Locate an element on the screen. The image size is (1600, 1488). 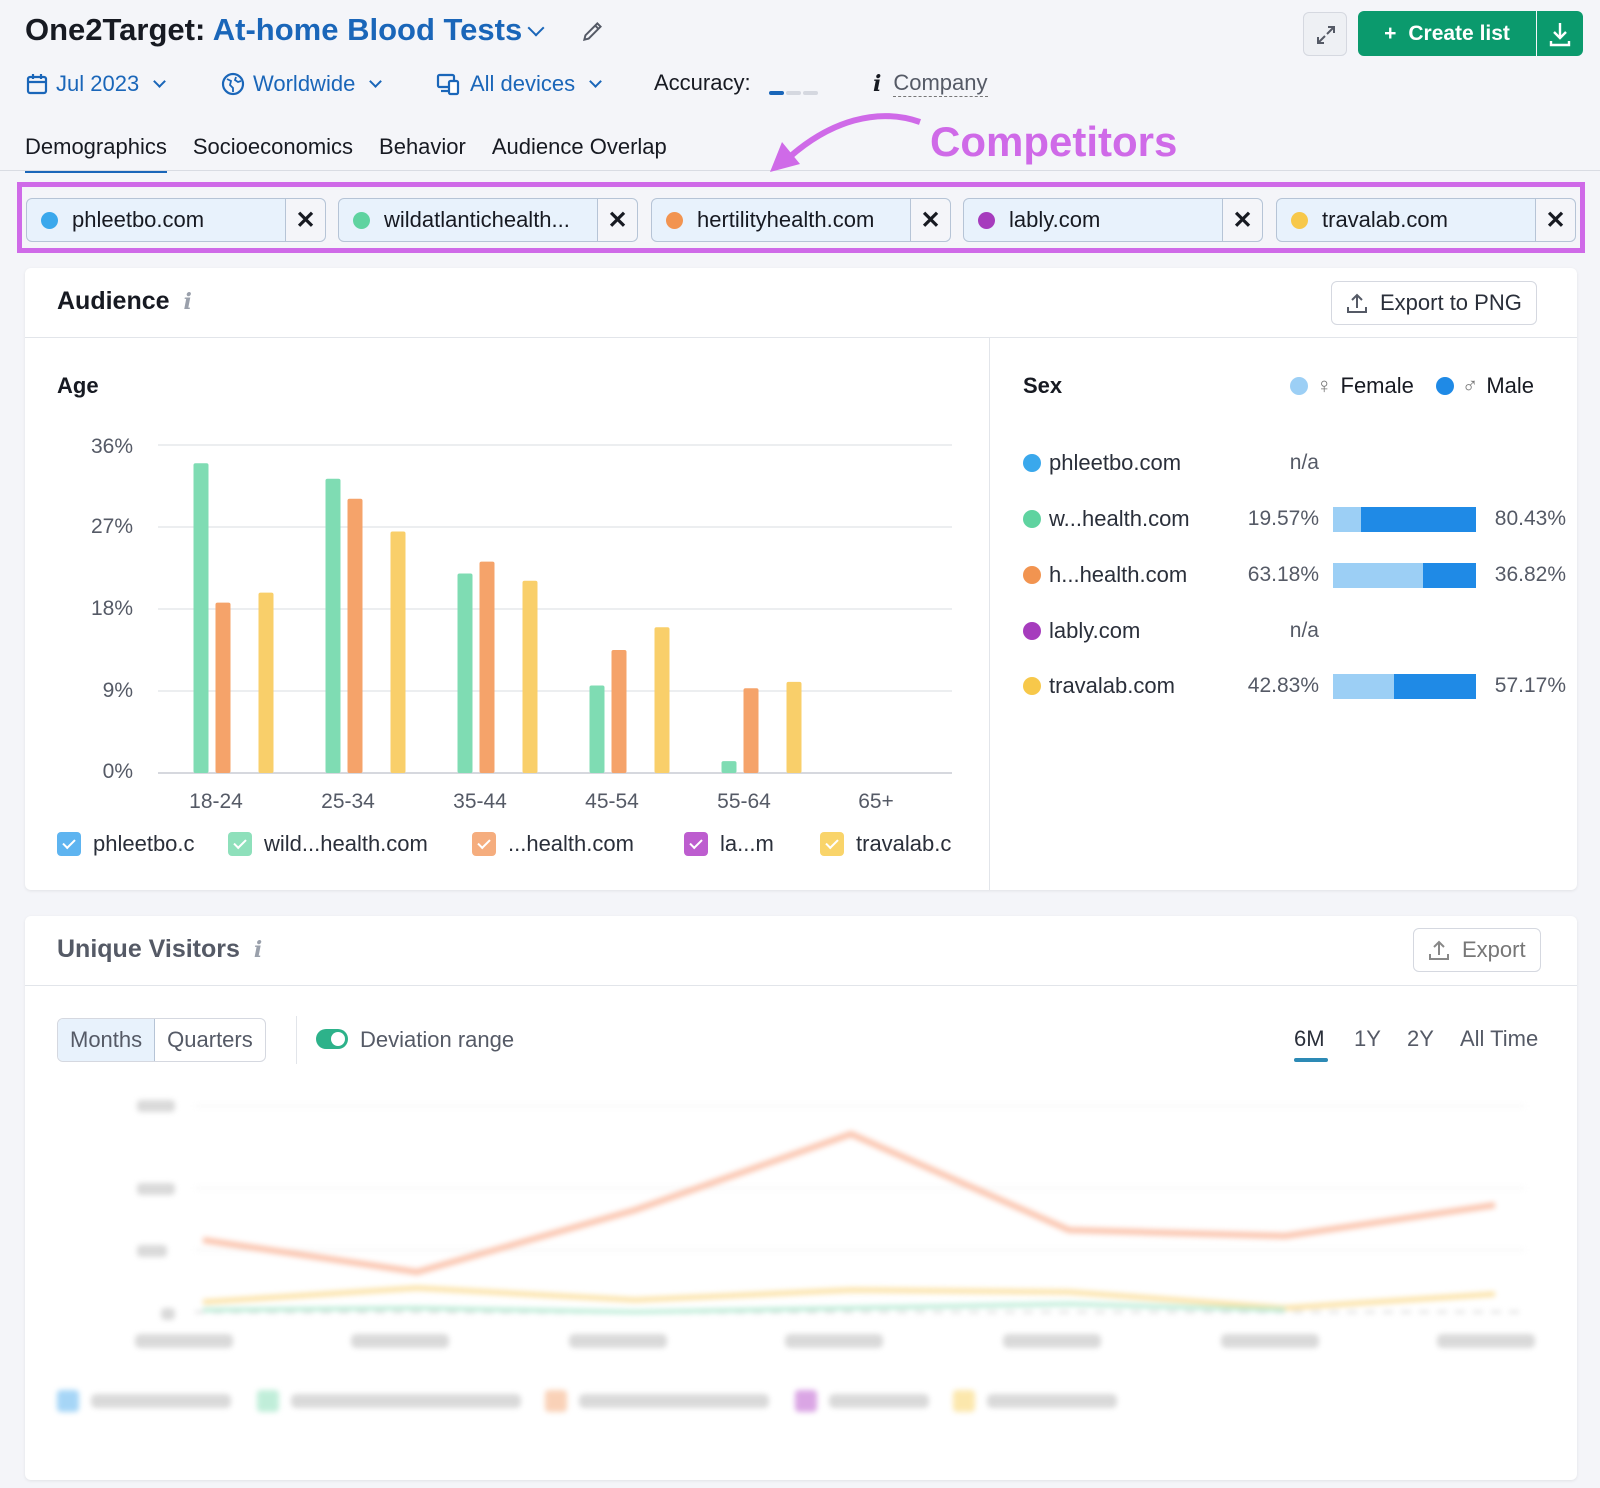
sex-row: w...health.com 19.57% 80.43% is located at coordinates (1294, 519).